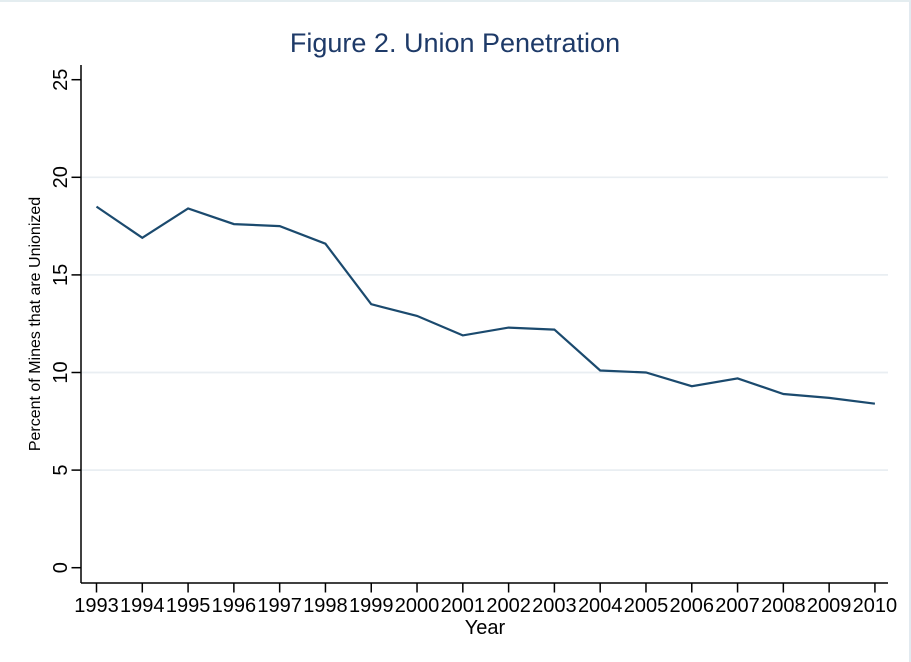 The image size is (911, 662). Describe the element at coordinates (783, 606) in the screenshot. I see `x-tick-label-2008: 2008` at that location.